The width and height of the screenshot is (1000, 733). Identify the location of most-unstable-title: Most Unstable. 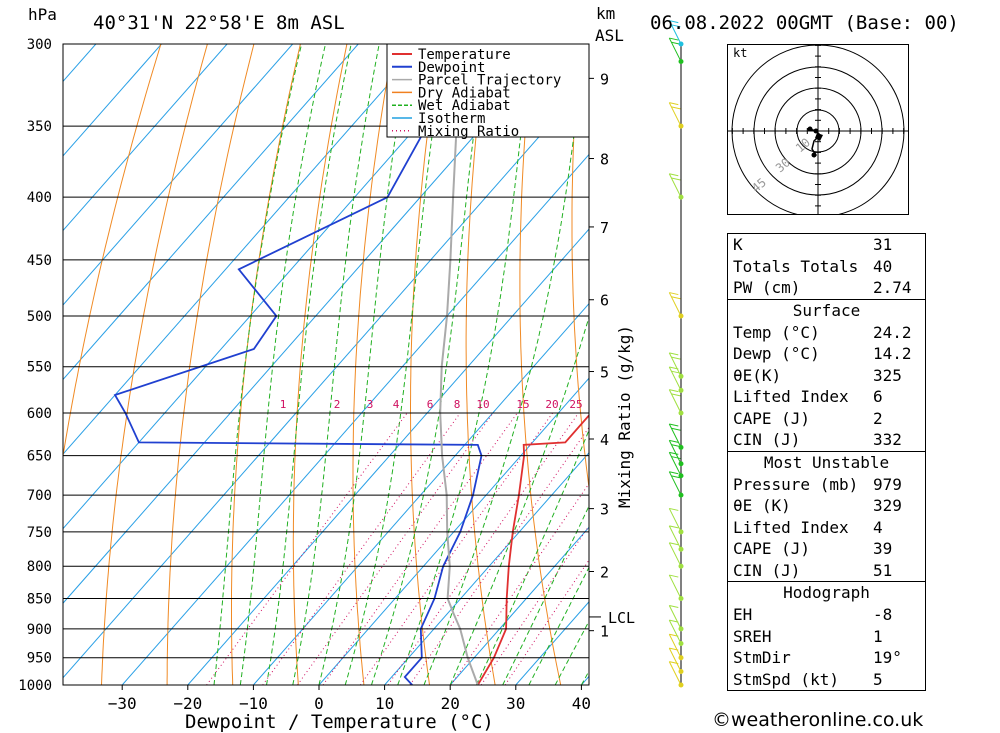
(826, 462).